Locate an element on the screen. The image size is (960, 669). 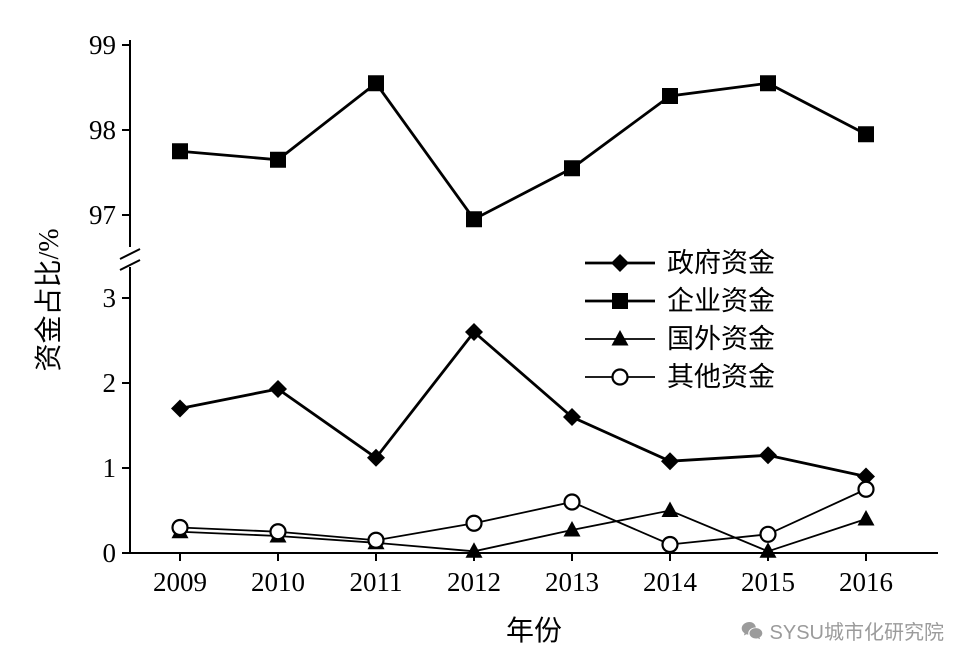
y-tick-label: 97 is located at coordinates (102, 215).